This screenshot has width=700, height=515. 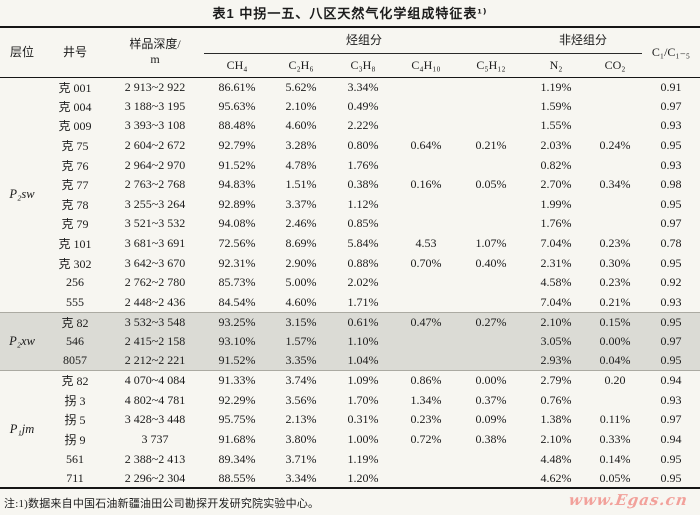 What do you see at coordinates (237, 243) in the screenshot?
I see `ch4-value: 72.56%` at bounding box center [237, 243].